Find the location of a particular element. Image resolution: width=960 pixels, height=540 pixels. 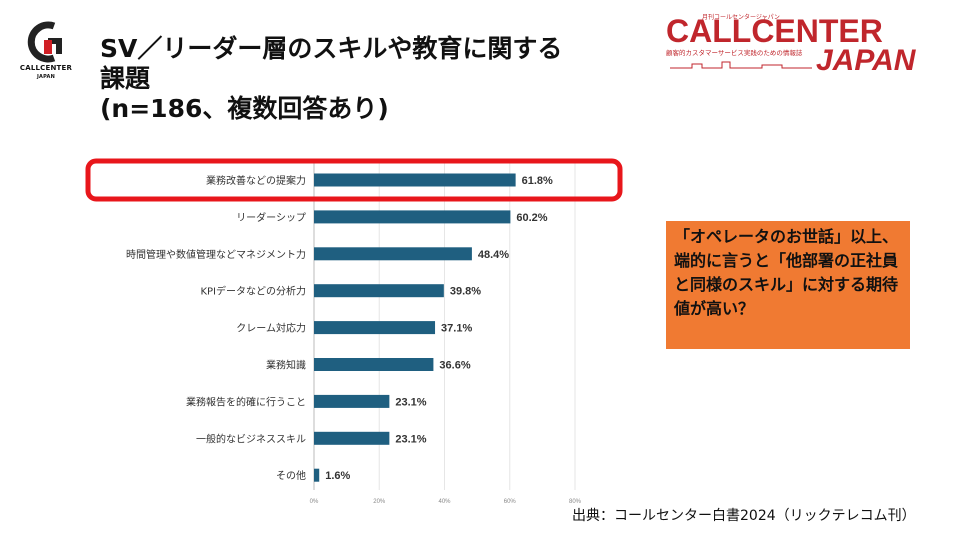

value-label: 48.4% is located at coordinates (493, 255).